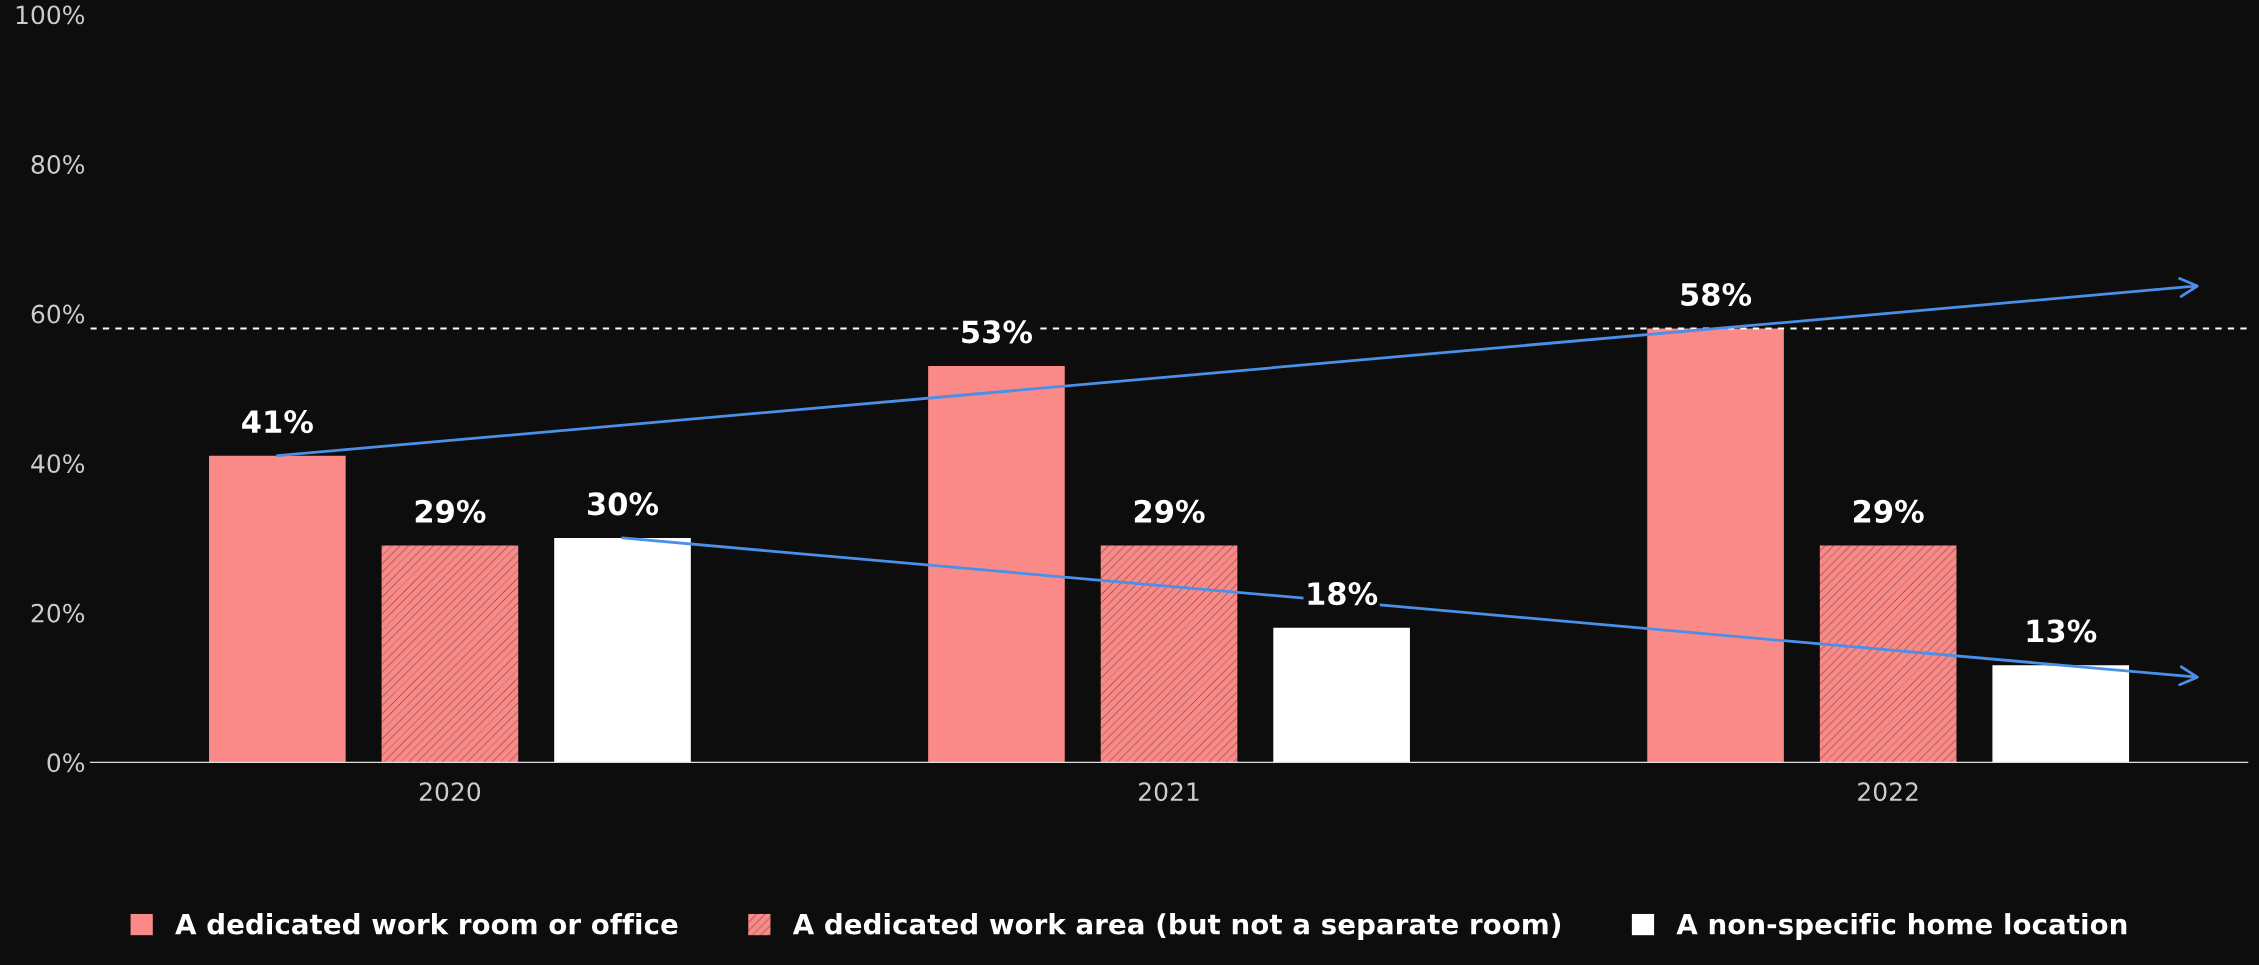 The width and height of the screenshot is (2259, 965). What do you see at coordinates (1343, 594) in the screenshot?
I see `text: 18%` at bounding box center [1343, 594].